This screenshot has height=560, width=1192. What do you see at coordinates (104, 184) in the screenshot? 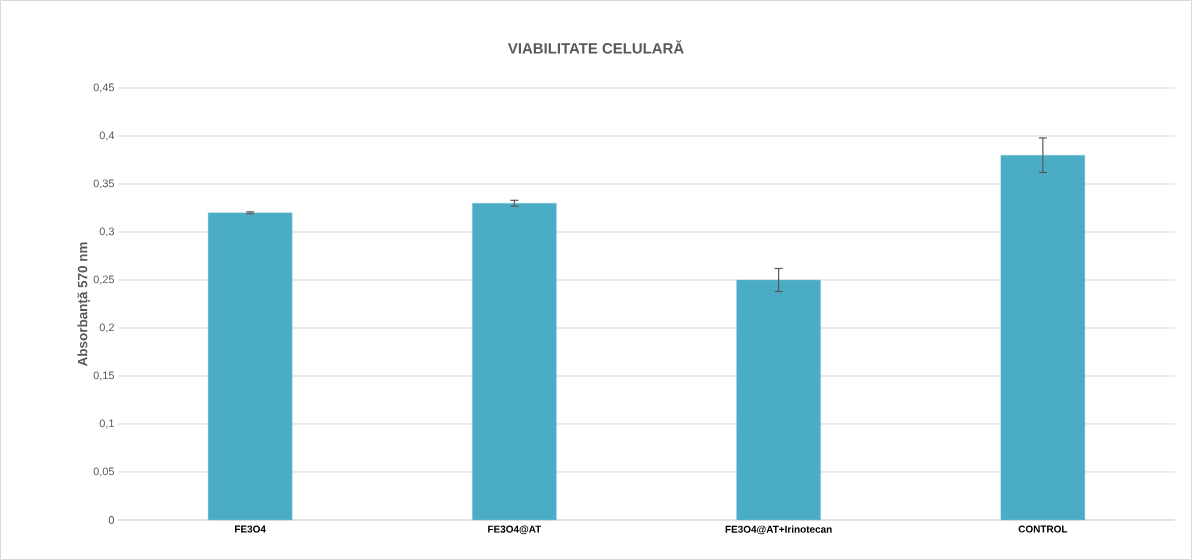
I see `y-tick-label: 0,35` at bounding box center [104, 184].